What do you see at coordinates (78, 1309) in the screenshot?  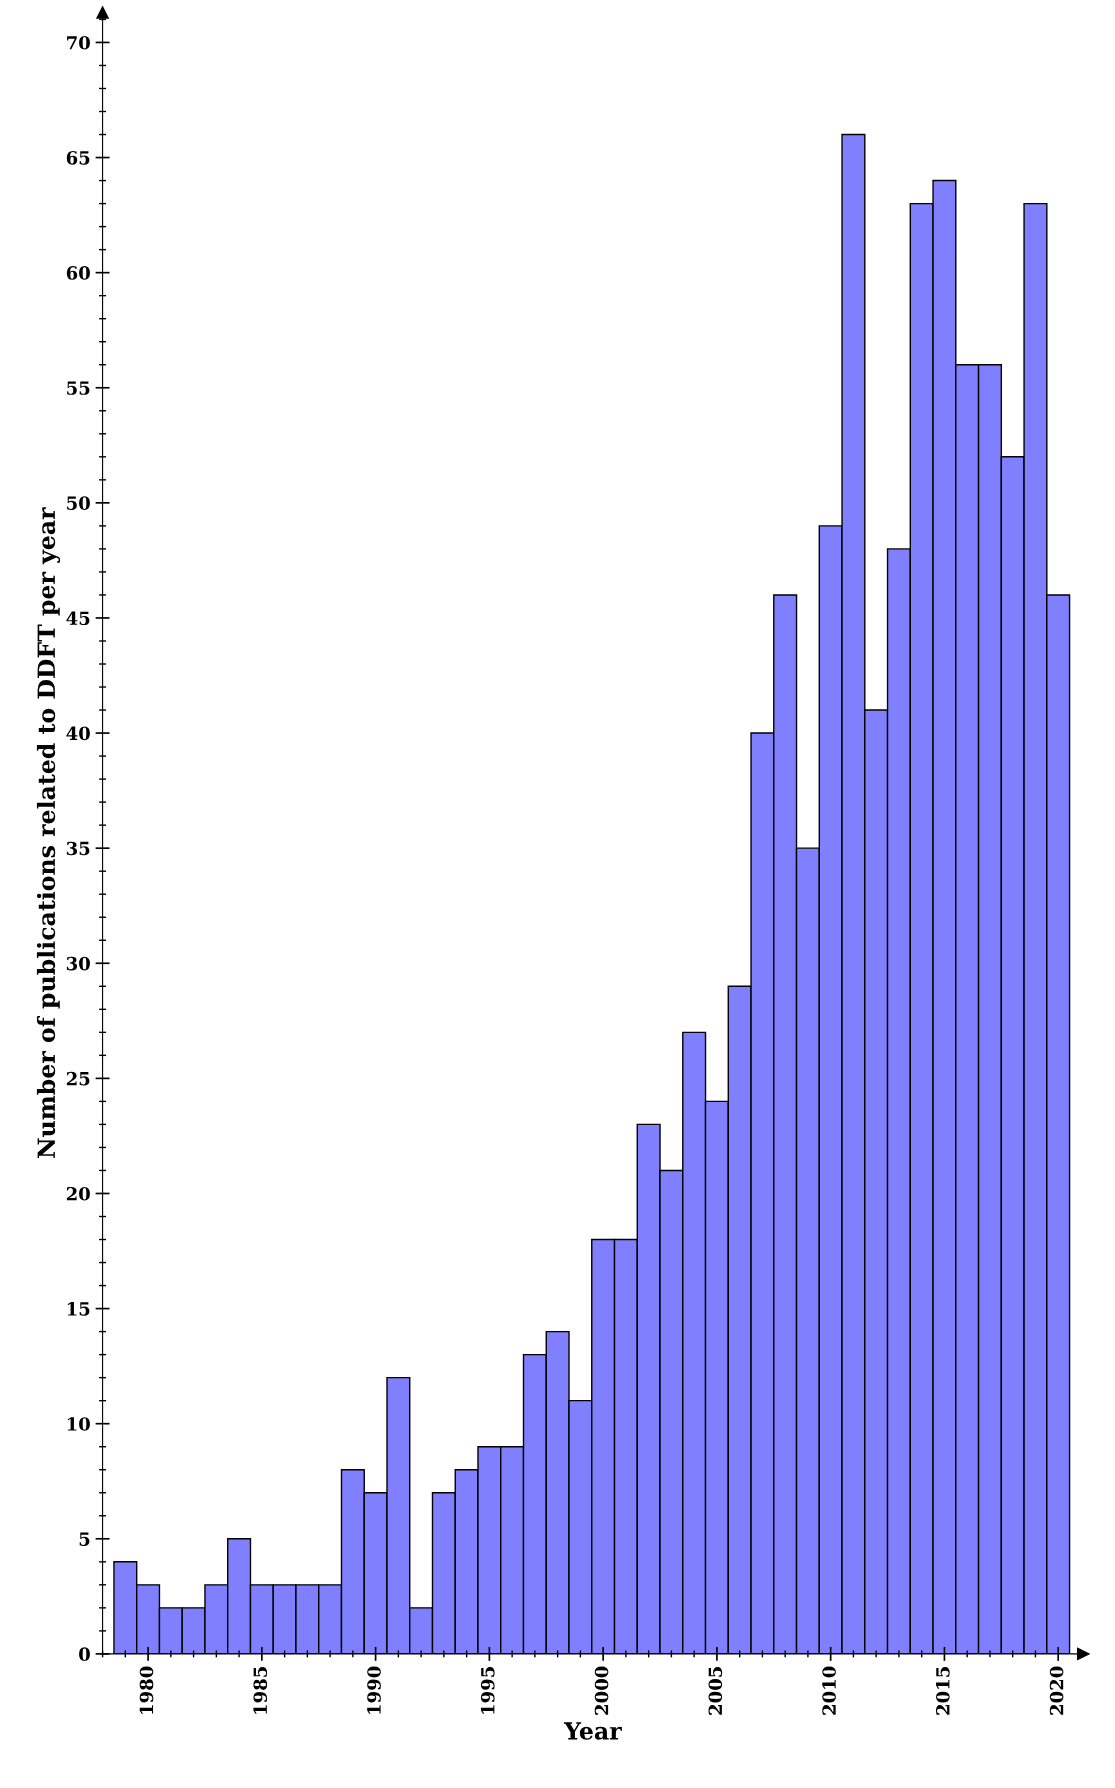 I see `y-tick-label: 15` at bounding box center [78, 1309].